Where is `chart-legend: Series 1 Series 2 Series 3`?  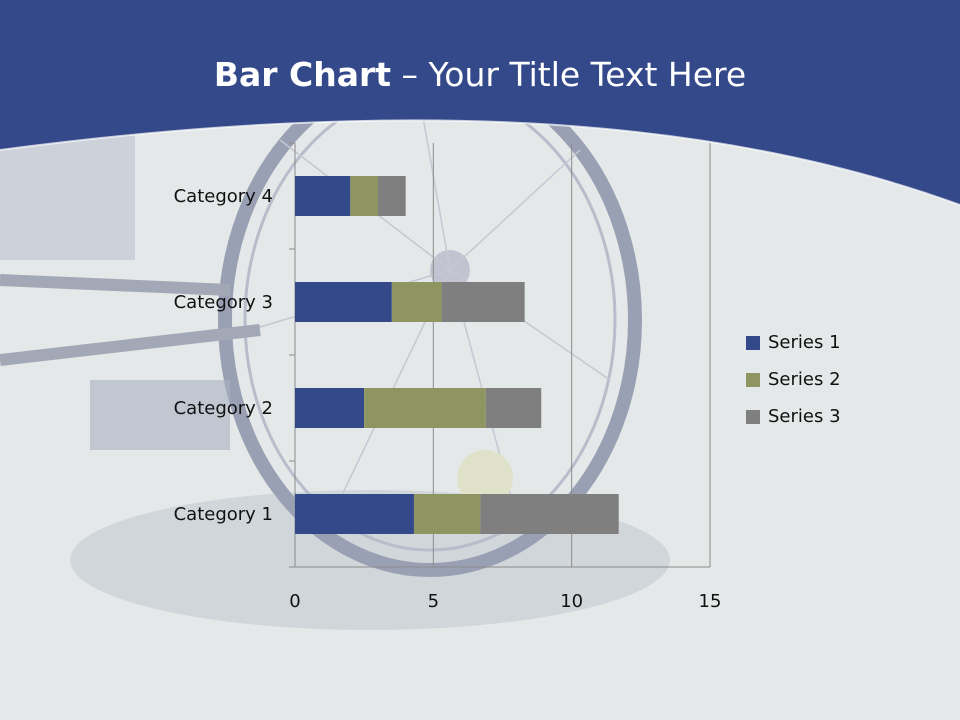 chart-legend: Series 1 Series 2 Series 3 is located at coordinates (793, 379).